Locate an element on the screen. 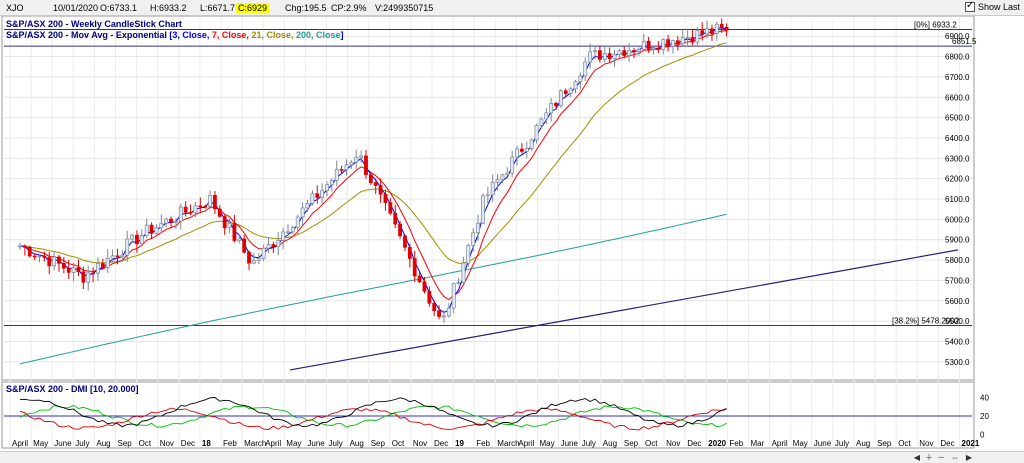  show-last-checkbox: Show Last is located at coordinates (992, 6).